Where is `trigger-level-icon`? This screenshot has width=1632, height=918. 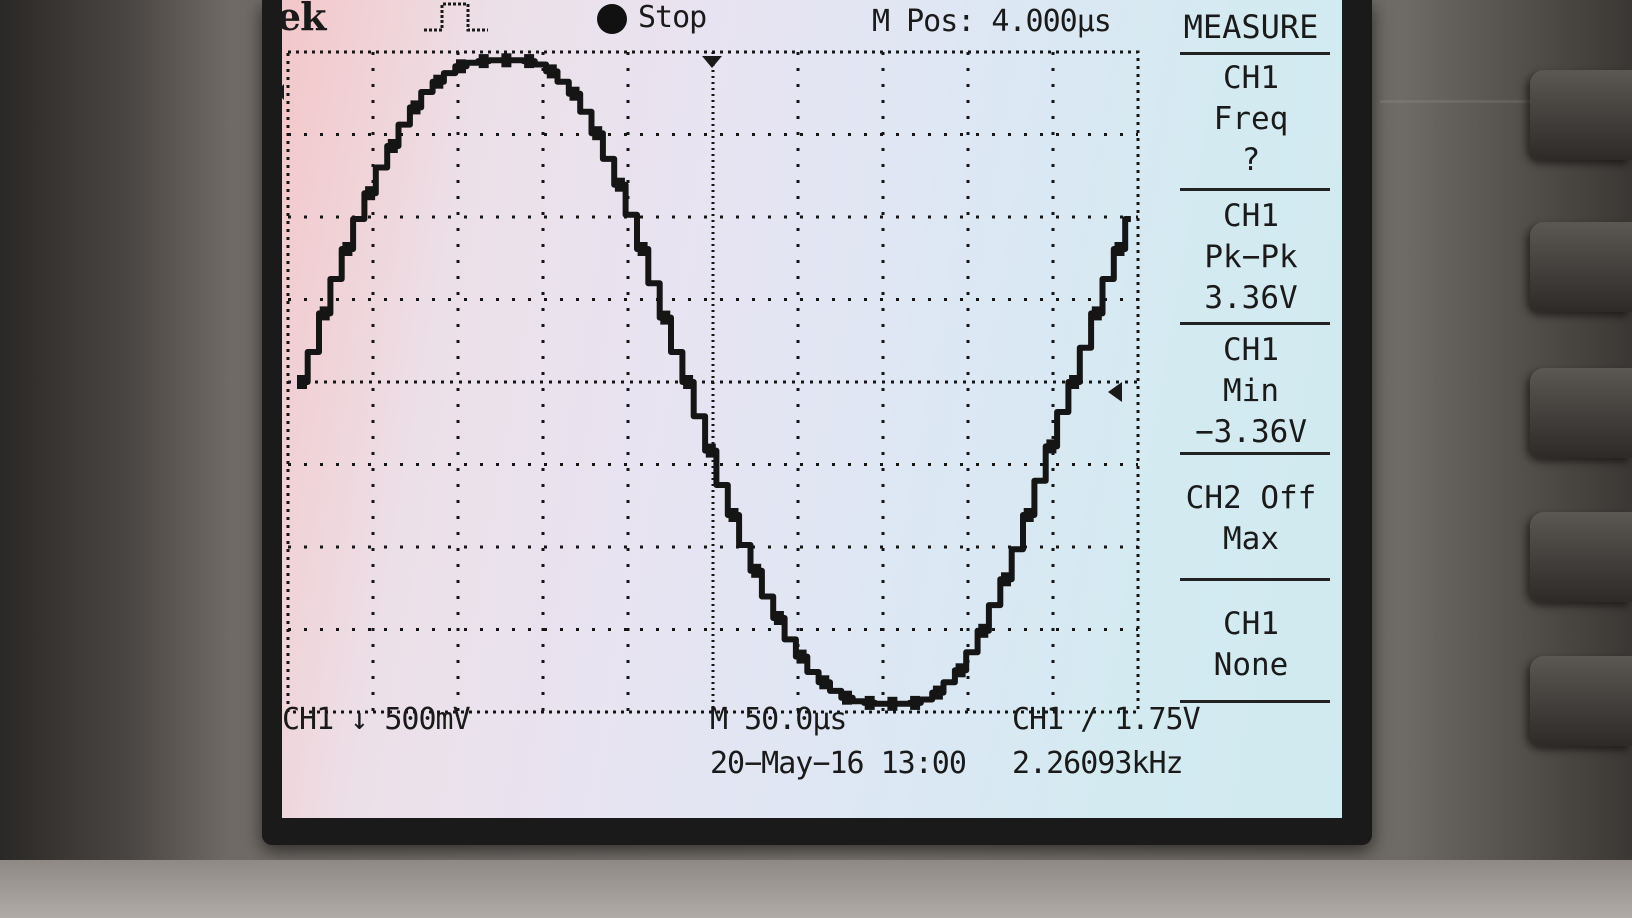 trigger-level-icon is located at coordinates (1115, 392).